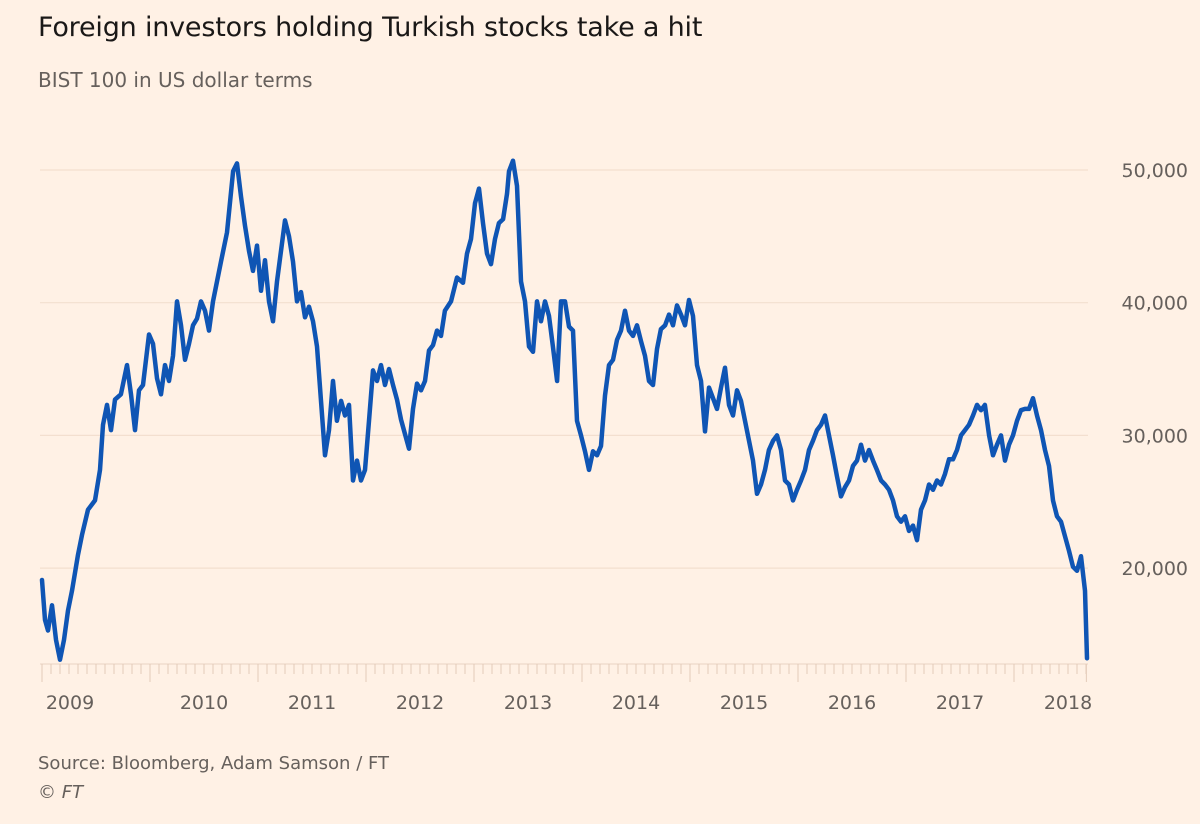  Describe the element at coordinates (564, 672) in the screenshot. I see `x-axis` at that location.